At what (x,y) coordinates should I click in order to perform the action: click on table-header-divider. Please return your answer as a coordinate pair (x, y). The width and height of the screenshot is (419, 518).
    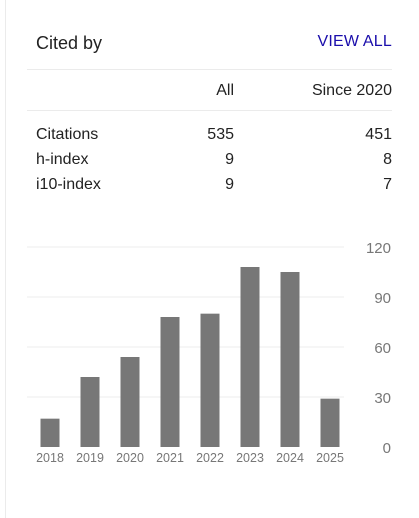
    Looking at the image, I should click on (209, 110).